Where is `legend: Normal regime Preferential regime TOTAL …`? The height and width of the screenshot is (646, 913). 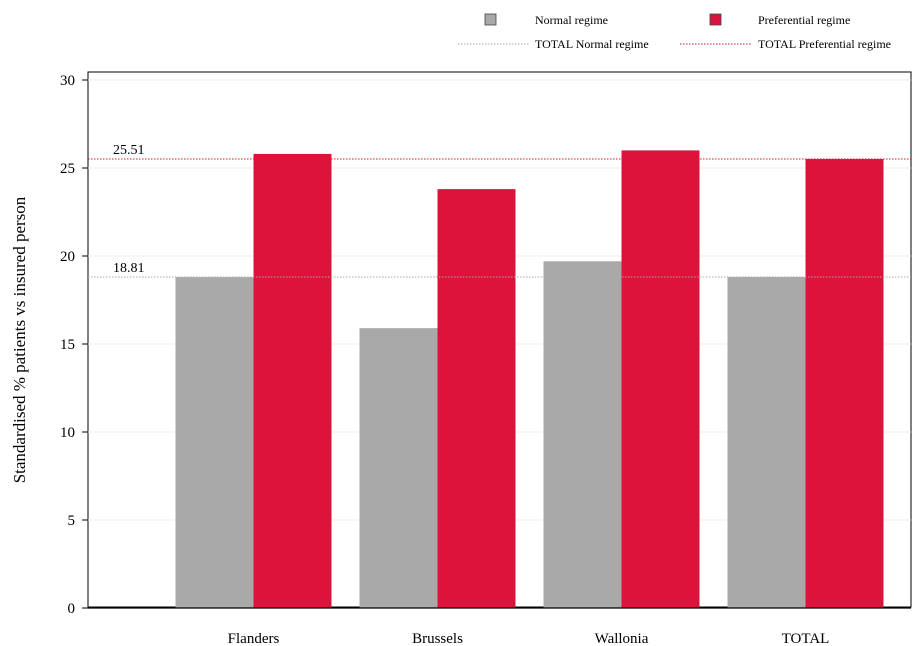
legend: Normal regime Preferential regime TOTAL … is located at coordinates (674, 32).